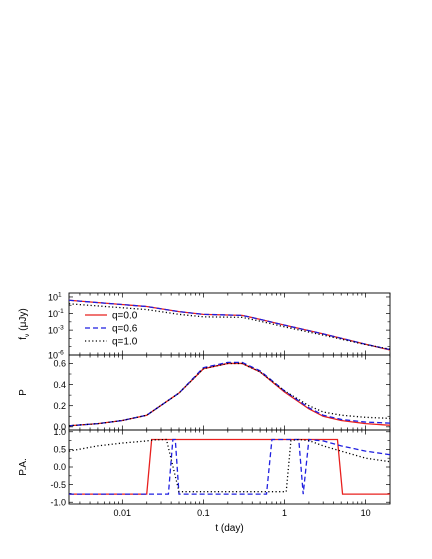  What do you see at coordinates (242, 521) in the screenshot?
I see `x-axis: 0.01 0.1 1 10 t (day)` at bounding box center [242, 521].